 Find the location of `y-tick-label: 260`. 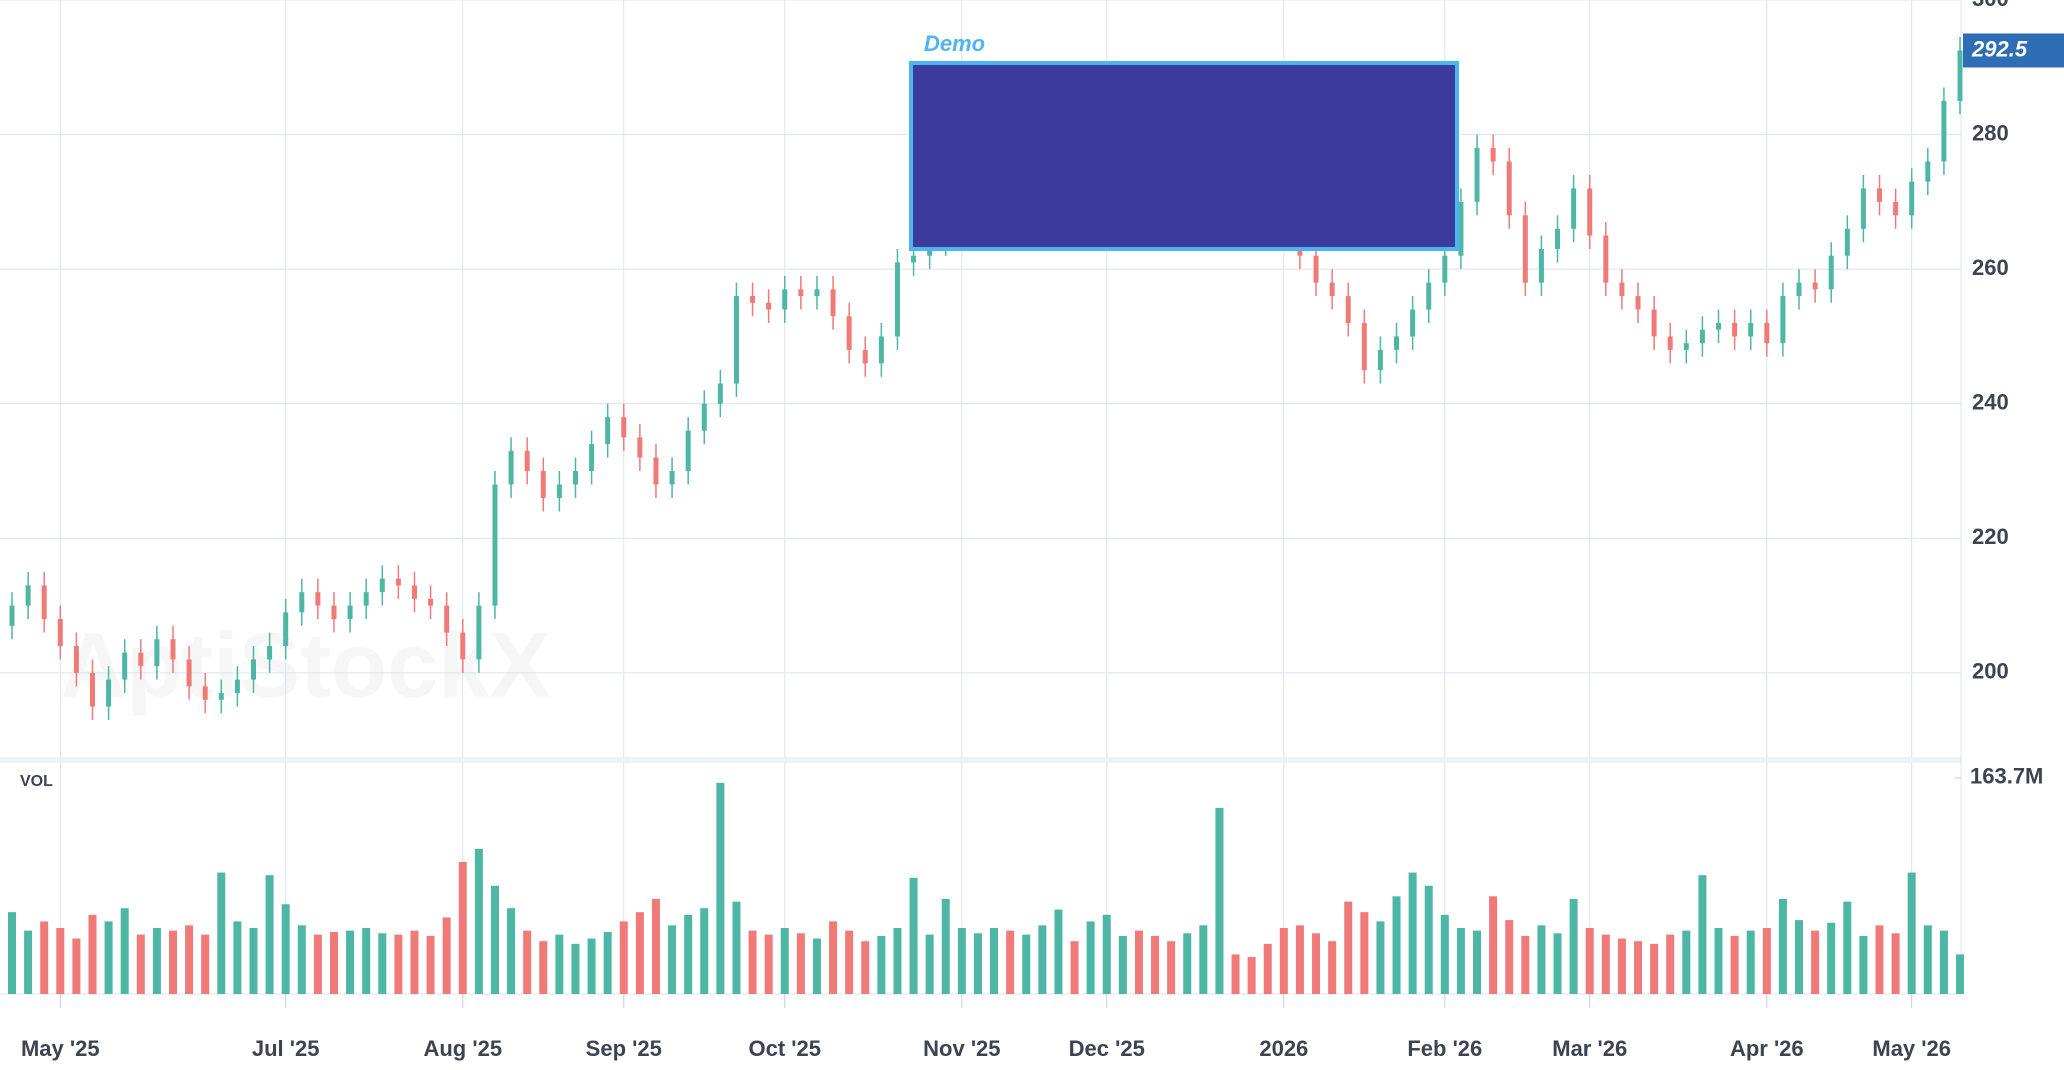

y-tick-label: 260 is located at coordinates (1990, 267).